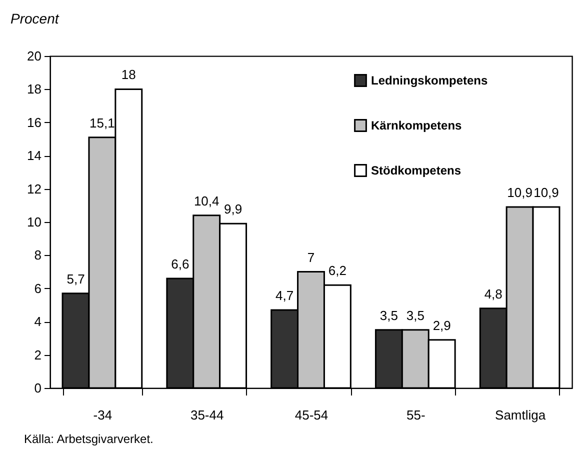 The image size is (574, 449). What do you see at coordinates (35, 18) in the screenshot?
I see `y-axis-title: Procent` at bounding box center [35, 18].